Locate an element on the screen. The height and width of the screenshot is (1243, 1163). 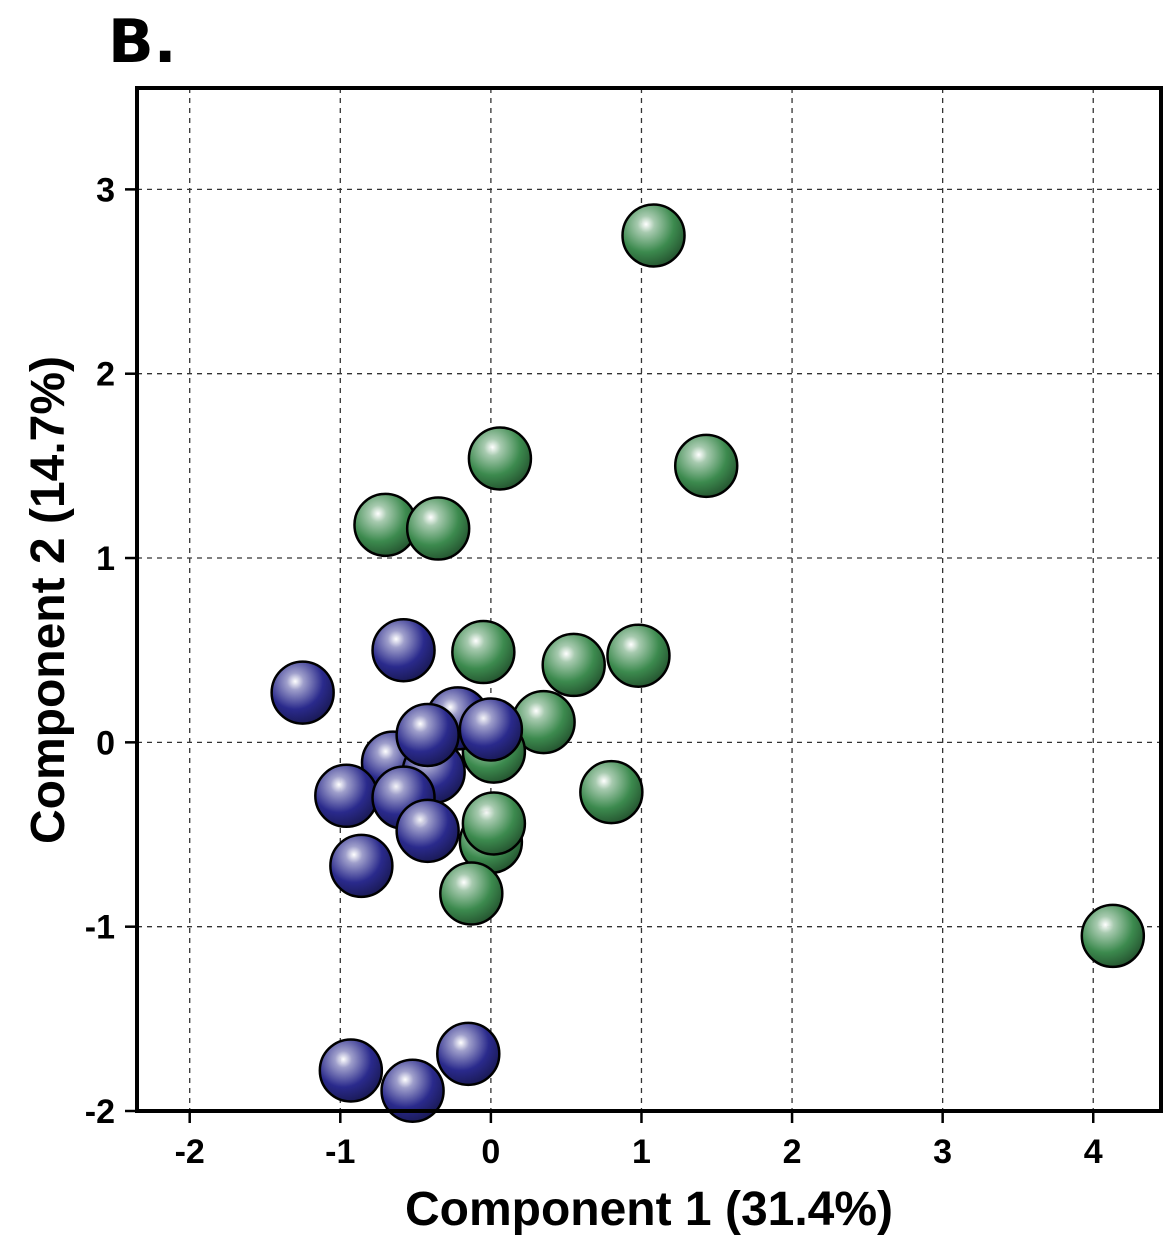
y-tick-label: -1 is located at coordinates (100, 928).